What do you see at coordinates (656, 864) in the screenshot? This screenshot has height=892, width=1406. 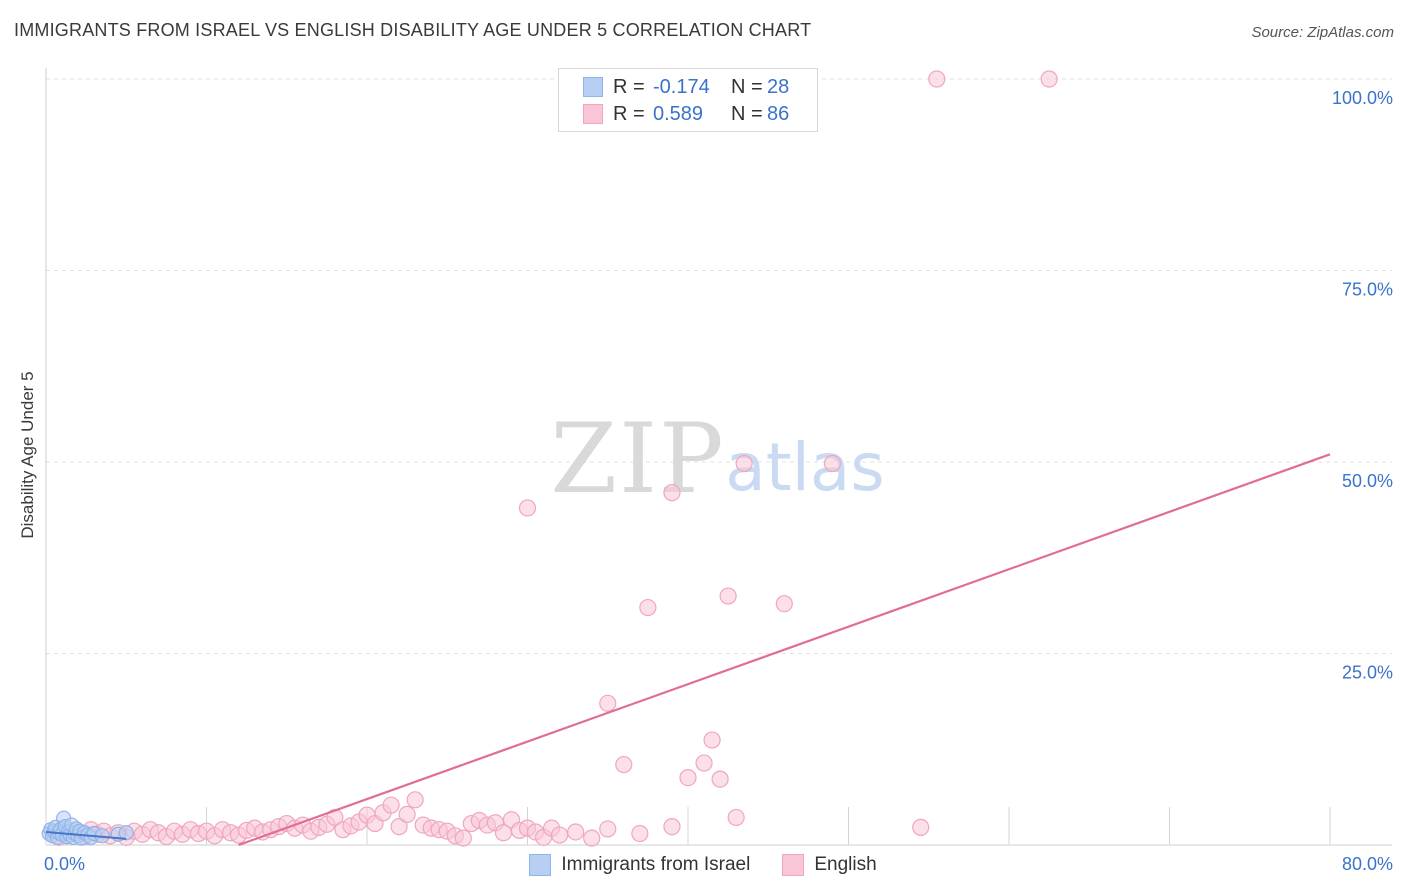 I see `legend-label-israel: Immigrants from Israel` at bounding box center [656, 864].